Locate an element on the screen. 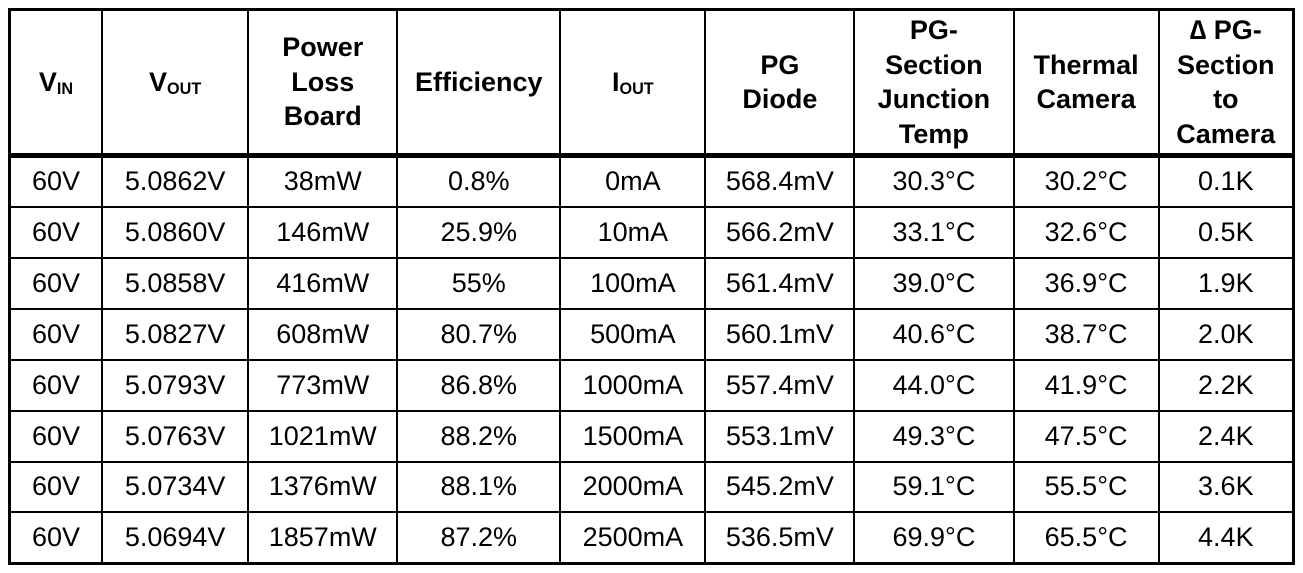 This screenshot has width=1303, height=573. table-cell: 2000mA is located at coordinates (633, 487).